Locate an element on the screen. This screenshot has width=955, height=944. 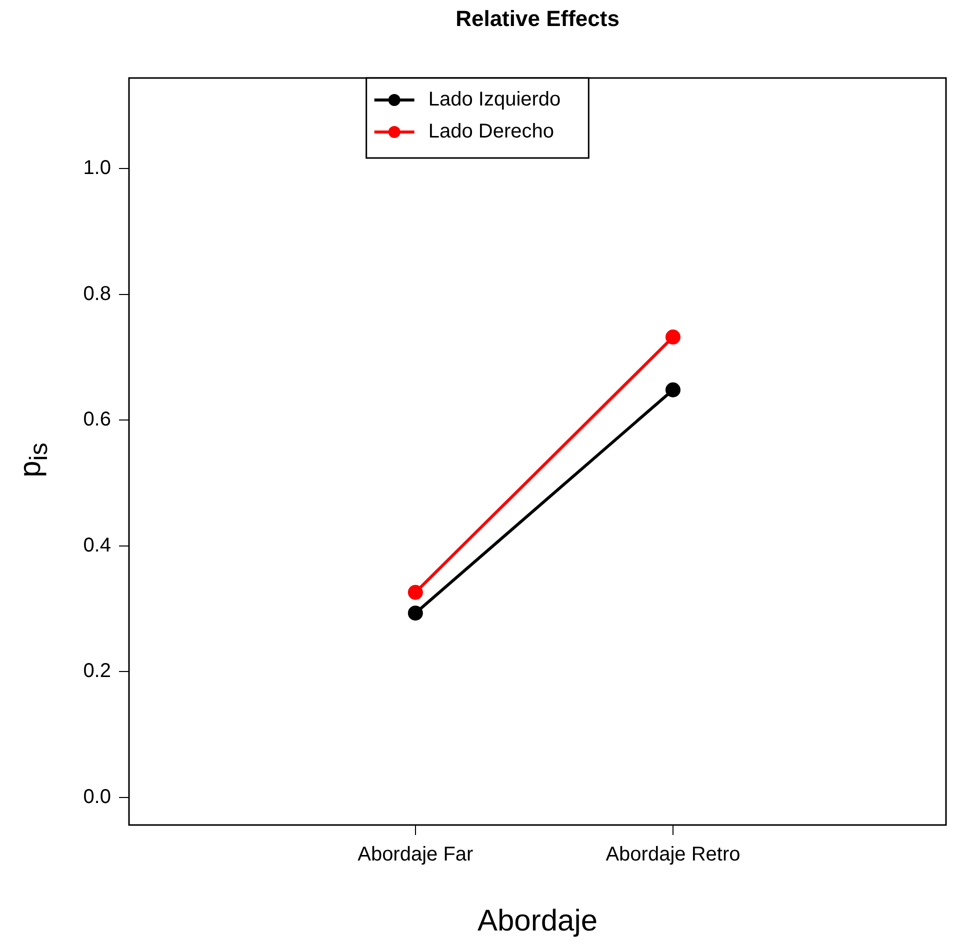
y-tick-label: 0.2 is located at coordinates (97, 671).